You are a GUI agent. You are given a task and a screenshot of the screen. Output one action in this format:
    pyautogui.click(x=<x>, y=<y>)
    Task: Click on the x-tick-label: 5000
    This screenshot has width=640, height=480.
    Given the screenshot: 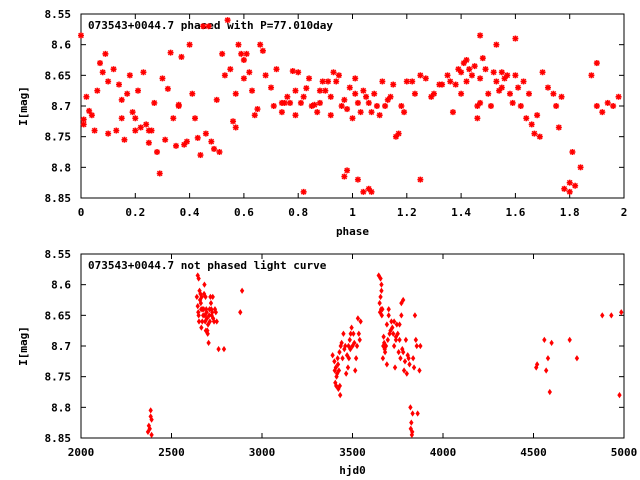 What is the action you would take?
    pyautogui.click(x=624, y=452)
    